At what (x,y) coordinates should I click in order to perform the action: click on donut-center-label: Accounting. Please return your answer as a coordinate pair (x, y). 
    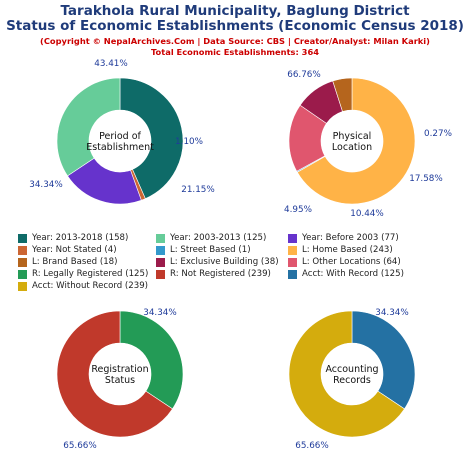
    Looking at the image, I should click on (351, 369).